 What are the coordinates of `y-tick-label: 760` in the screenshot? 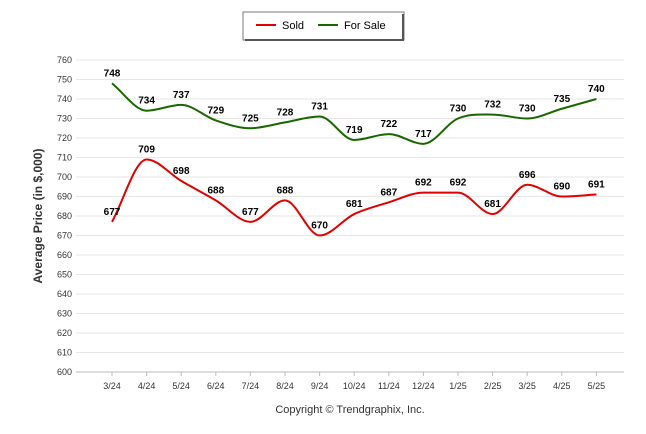 It's located at (64, 60).